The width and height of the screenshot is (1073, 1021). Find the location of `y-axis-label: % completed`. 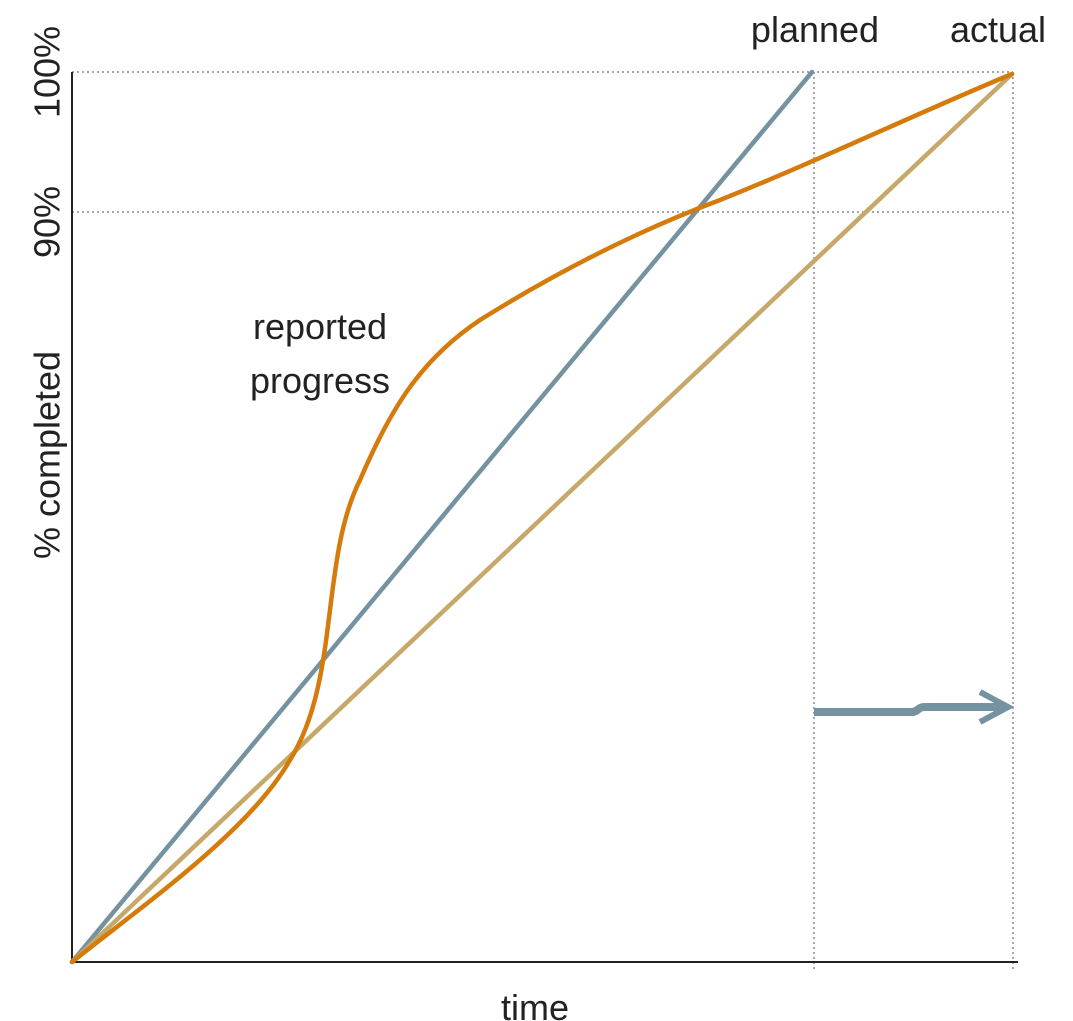

y-axis-label: % completed is located at coordinates (47, 455).